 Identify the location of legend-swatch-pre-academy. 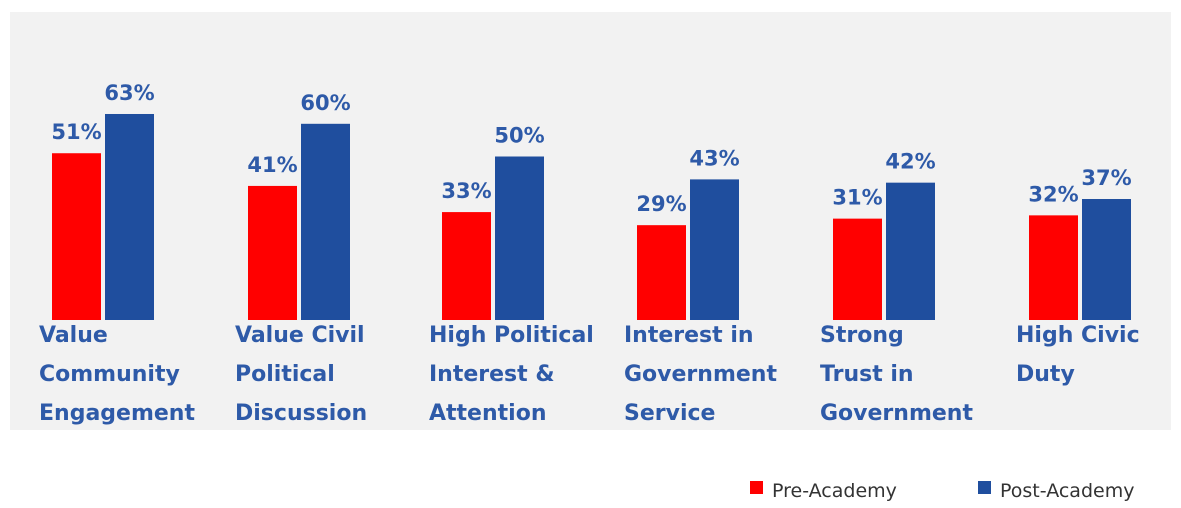
(756, 487).